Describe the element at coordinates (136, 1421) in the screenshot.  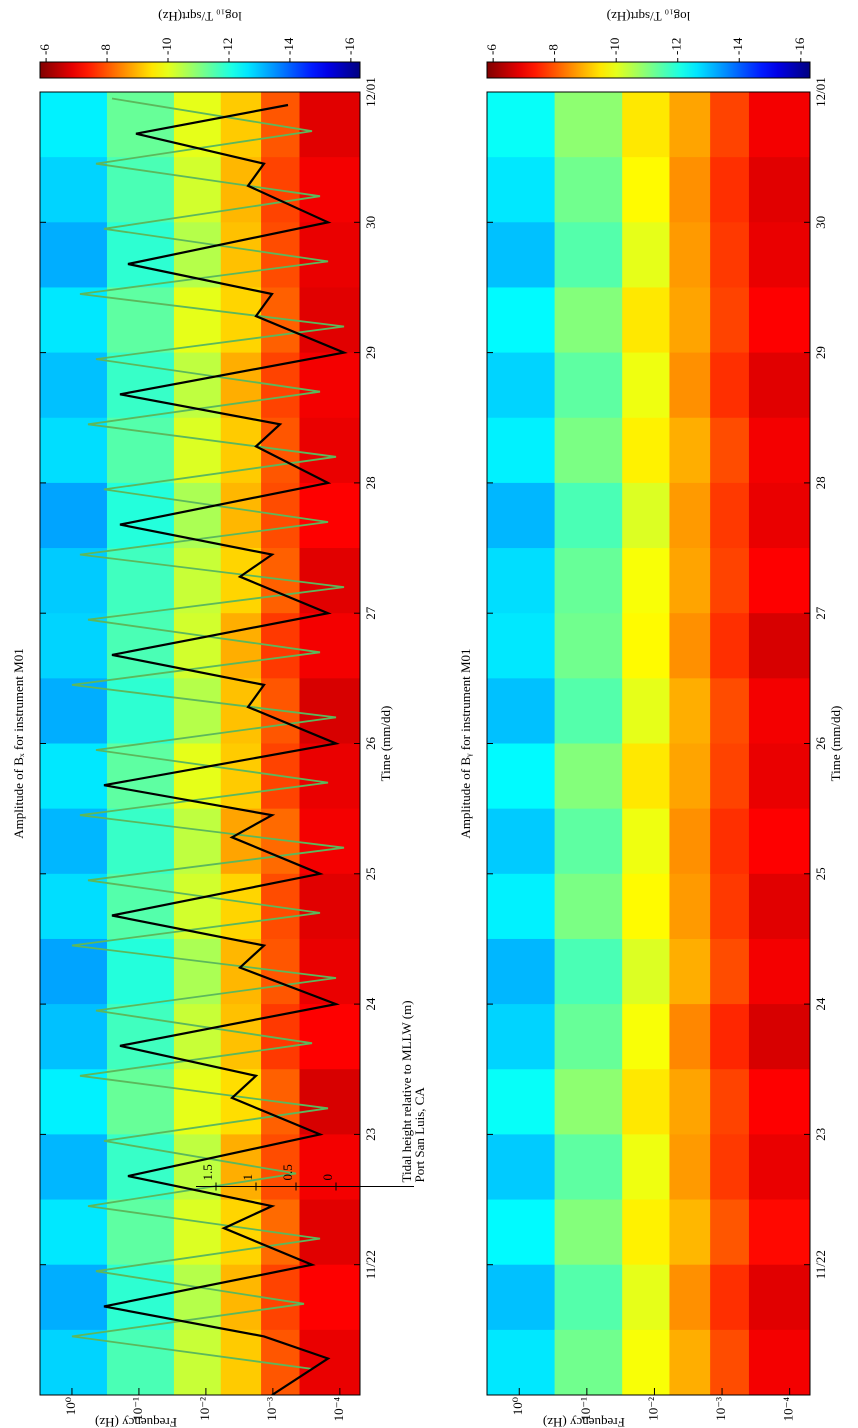
I see `y-axis-label: Frequency (Hz)` at that location.